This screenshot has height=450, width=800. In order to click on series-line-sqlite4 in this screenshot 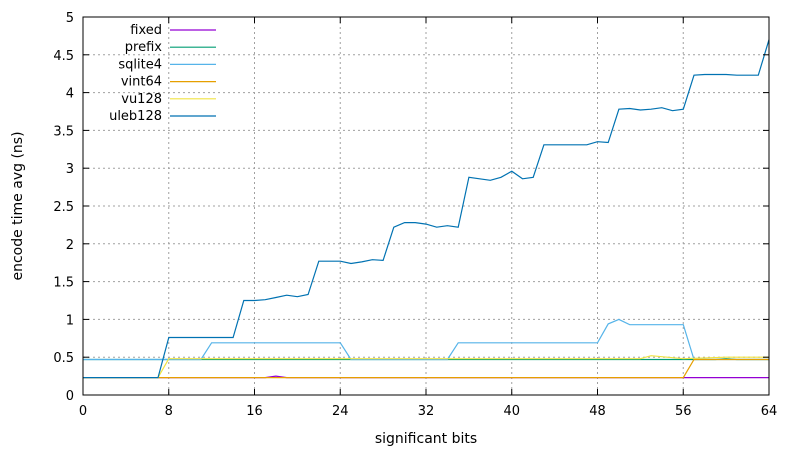, I will do `click(426, 339)`.